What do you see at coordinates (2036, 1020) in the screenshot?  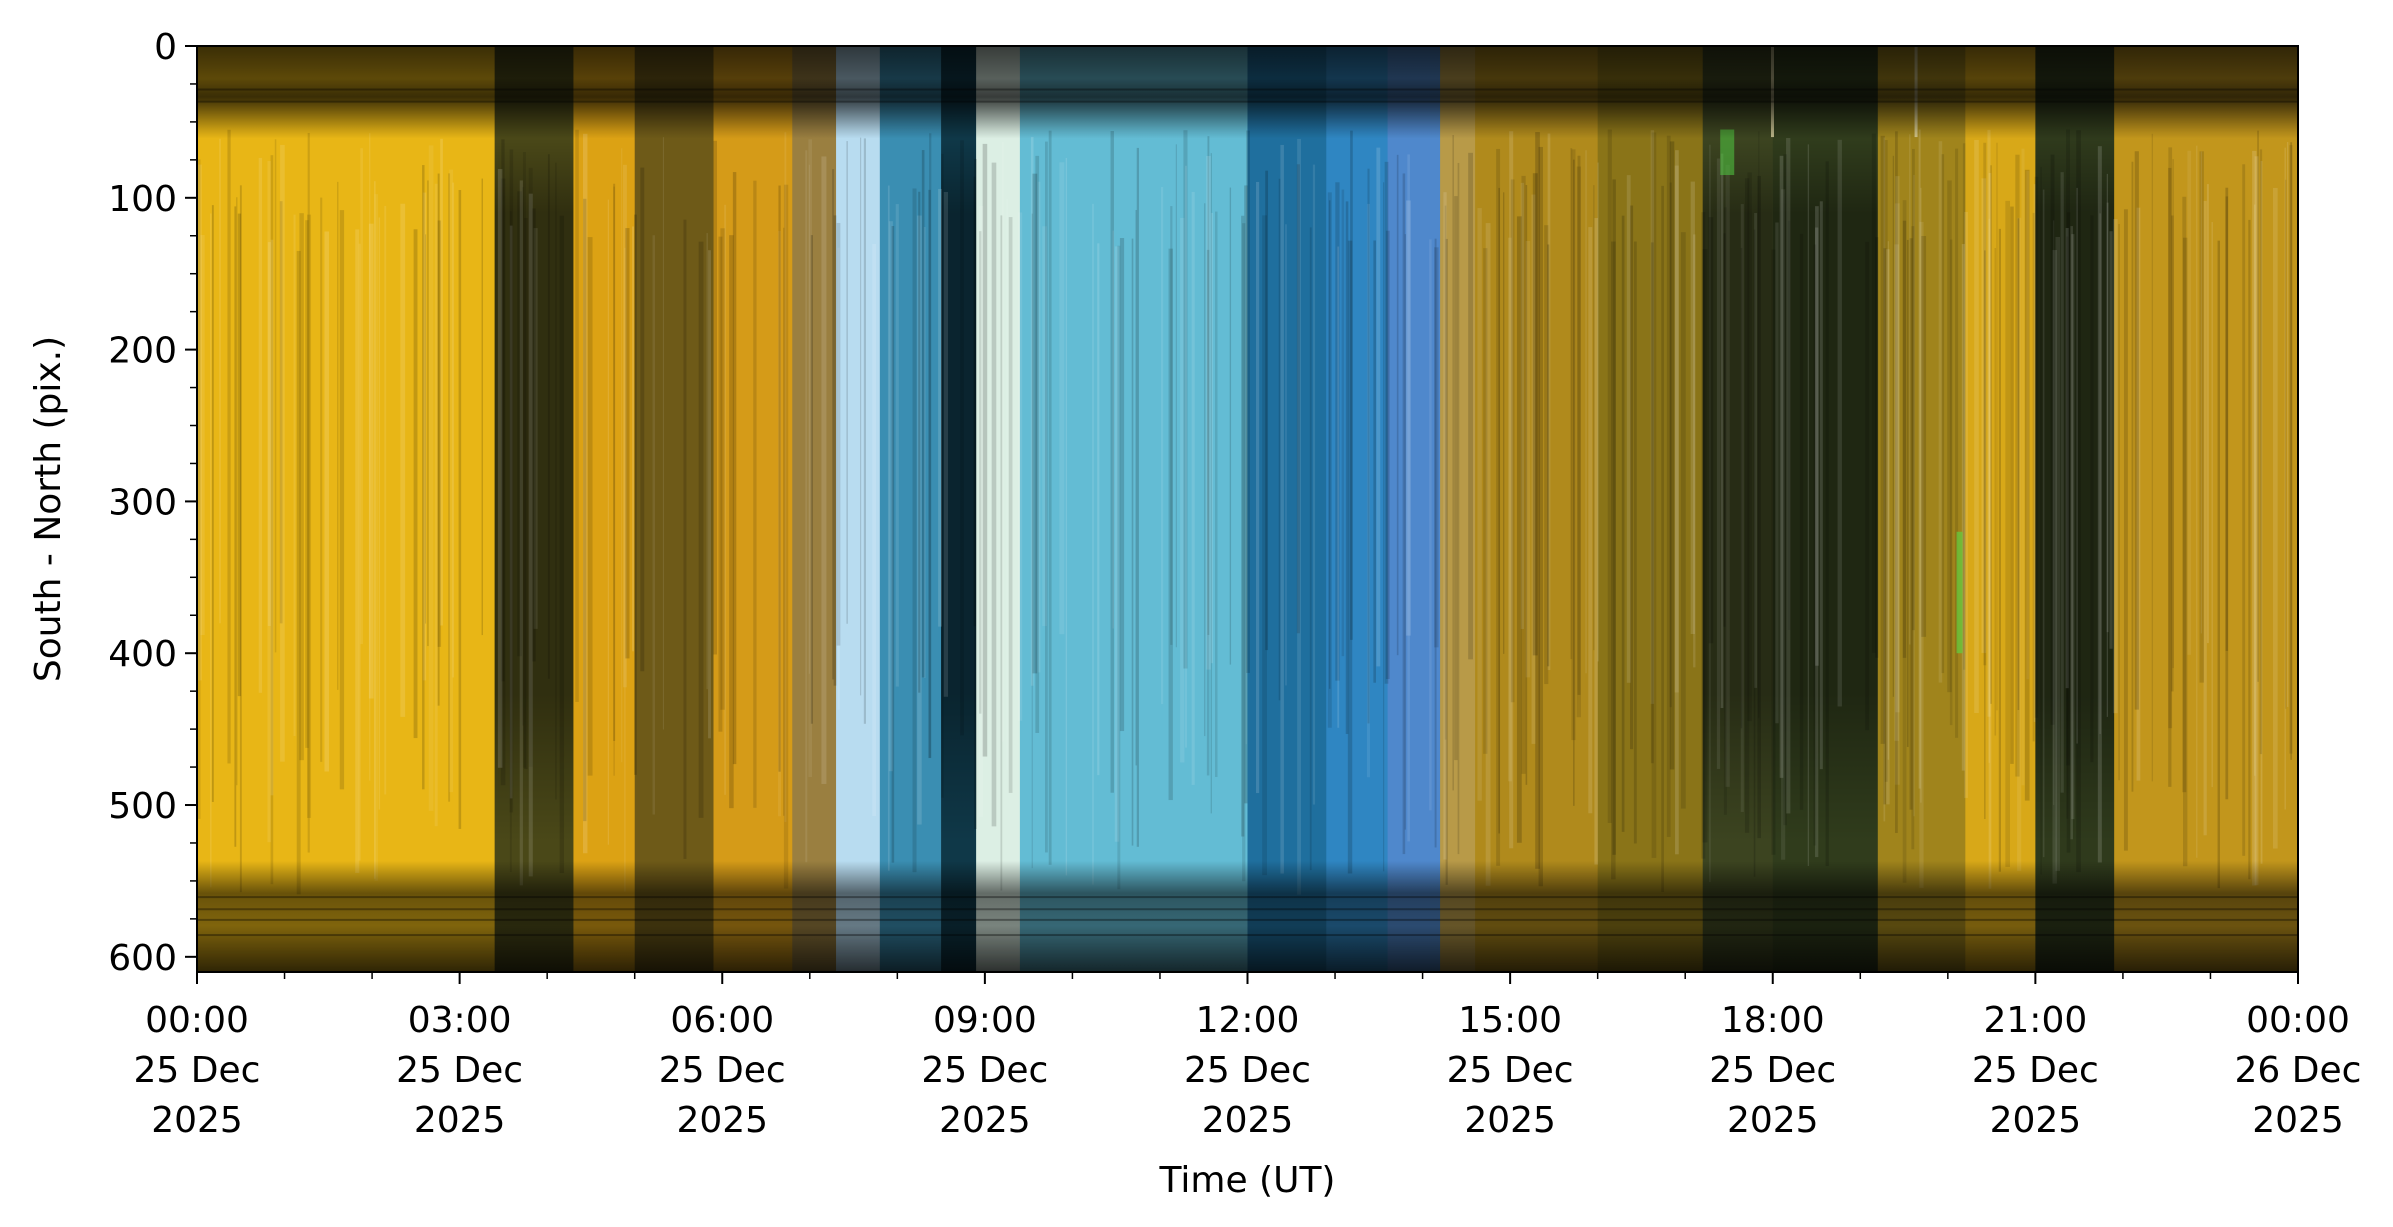 I see `x-tick-label: 21:00` at bounding box center [2036, 1020].